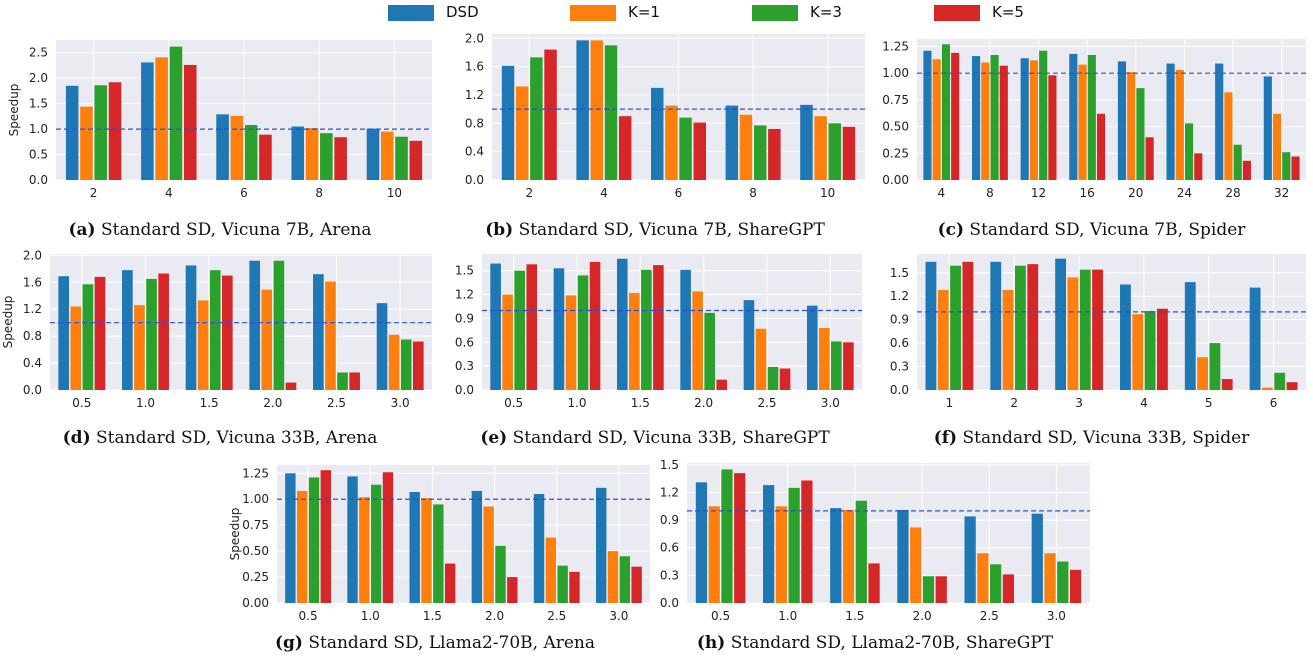 This screenshot has height=665, width=1313. I want to click on legend: DSD K=1 K=3 K=5, so click(656, 14).